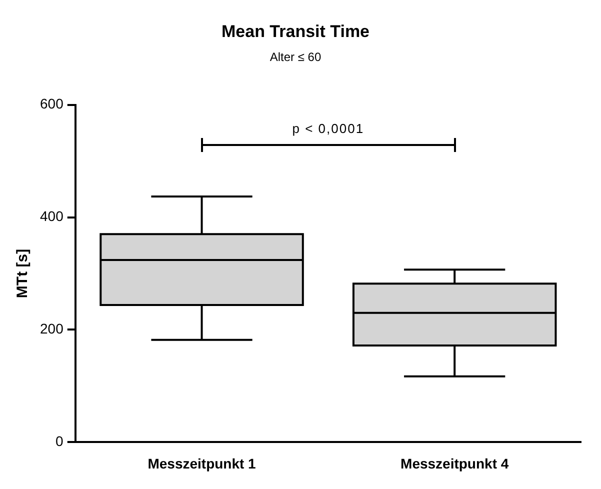  Describe the element at coordinates (52, 328) in the screenshot. I see `y-tick-label: 200` at that location.